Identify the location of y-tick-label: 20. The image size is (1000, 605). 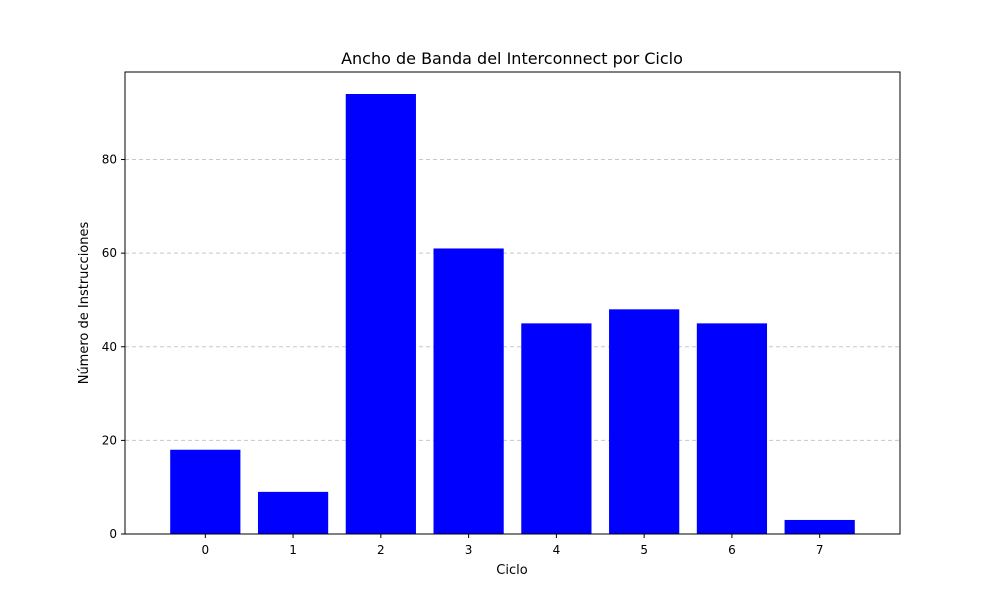
(109, 440).